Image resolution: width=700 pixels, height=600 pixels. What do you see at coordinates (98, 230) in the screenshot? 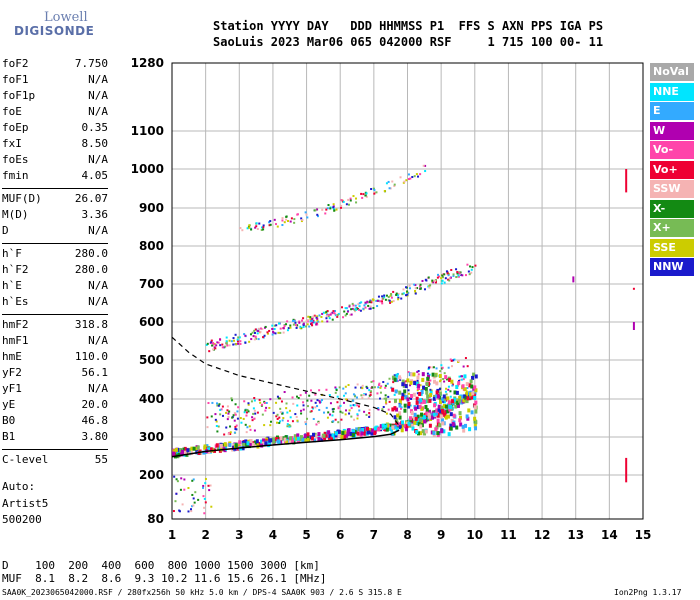
I see `param-value: N/A` at bounding box center [98, 230].